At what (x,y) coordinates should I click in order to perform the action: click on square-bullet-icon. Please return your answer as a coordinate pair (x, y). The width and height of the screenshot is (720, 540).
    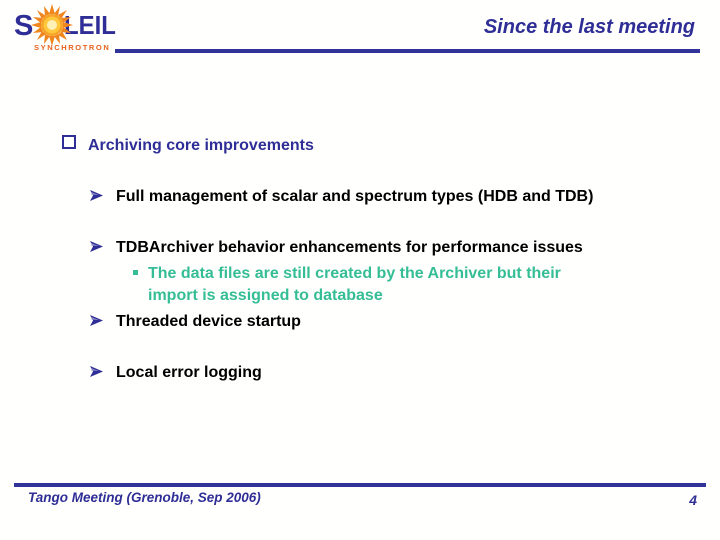
    Looking at the image, I should click on (69, 142).